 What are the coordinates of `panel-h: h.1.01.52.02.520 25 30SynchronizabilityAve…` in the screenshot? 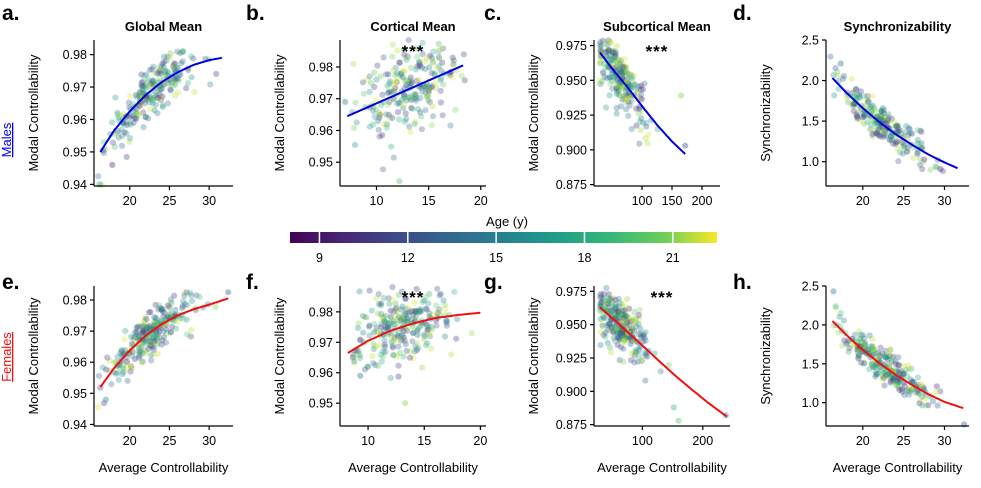 It's located at (851, 373).